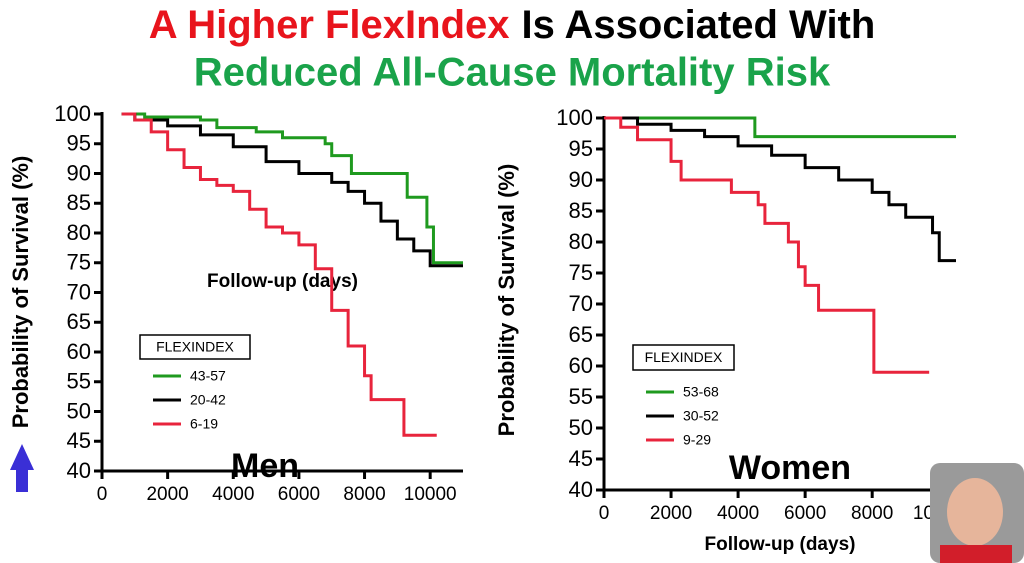 Image resolution: width=1024 pixels, height=563 pixels. What do you see at coordinates (701, 416) in the screenshot?
I see `legend-label: 30-52` at bounding box center [701, 416].